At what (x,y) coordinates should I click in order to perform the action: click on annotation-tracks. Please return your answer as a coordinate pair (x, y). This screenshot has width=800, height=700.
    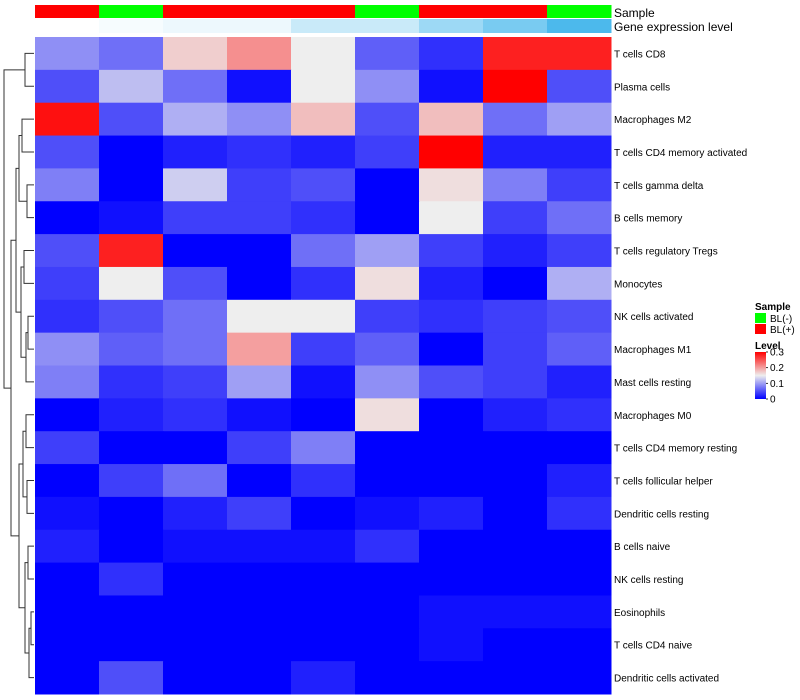
    Looking at the image, I should click on (323, 19).